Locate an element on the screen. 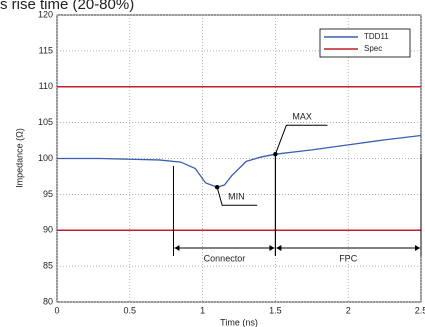 Image resolution: width=425 pixels, height=327 pixels. x-tick-label: 2 is located at coordinates (348, 310).